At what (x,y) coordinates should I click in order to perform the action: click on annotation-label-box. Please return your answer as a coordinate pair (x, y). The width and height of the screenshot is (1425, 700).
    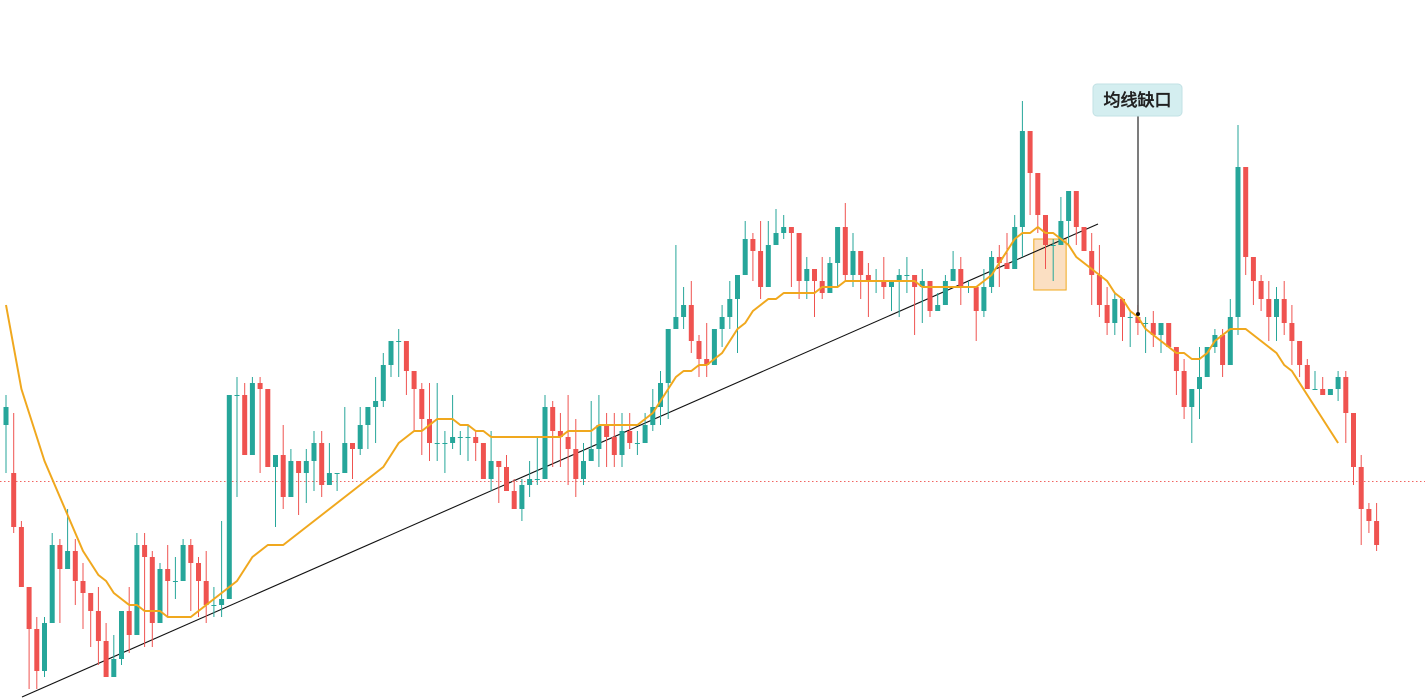
    Looking at the image, I should click on (1137, 100).